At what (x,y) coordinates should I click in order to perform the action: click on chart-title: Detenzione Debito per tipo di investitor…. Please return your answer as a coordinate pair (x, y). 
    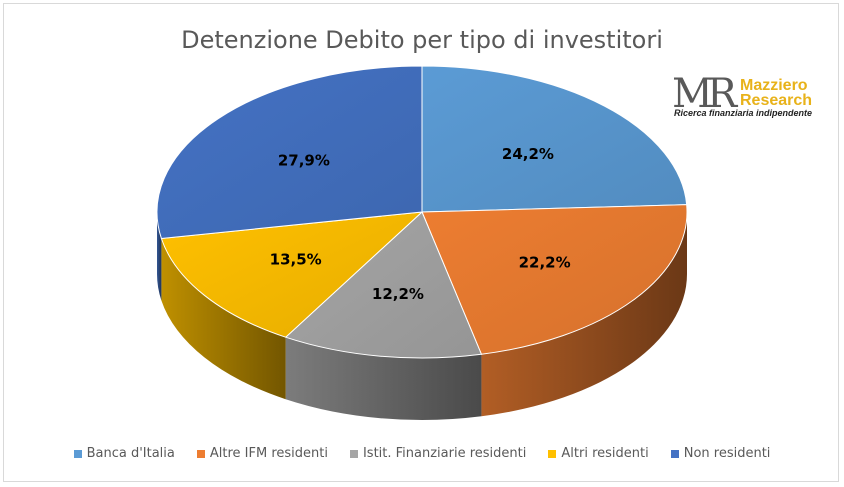
    Looking at the image, I should click on (422, 40).